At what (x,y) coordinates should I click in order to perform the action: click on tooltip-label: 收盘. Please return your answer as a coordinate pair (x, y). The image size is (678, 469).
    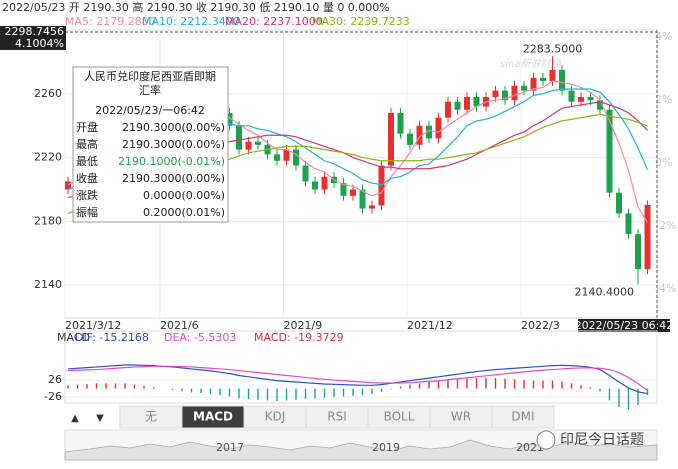
    Looking at the image, I should click on (87, 178).